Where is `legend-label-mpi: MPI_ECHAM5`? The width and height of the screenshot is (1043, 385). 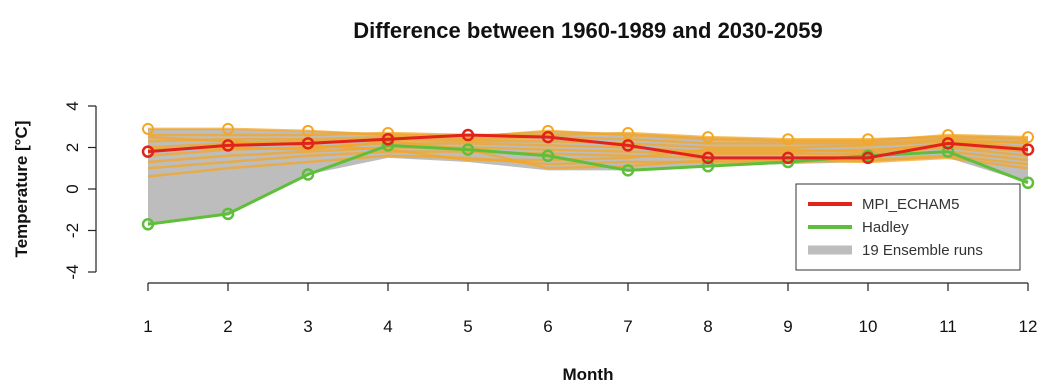 legend-label-mpi: MPI_ECHAM5 is located at coordinates (911, 204).